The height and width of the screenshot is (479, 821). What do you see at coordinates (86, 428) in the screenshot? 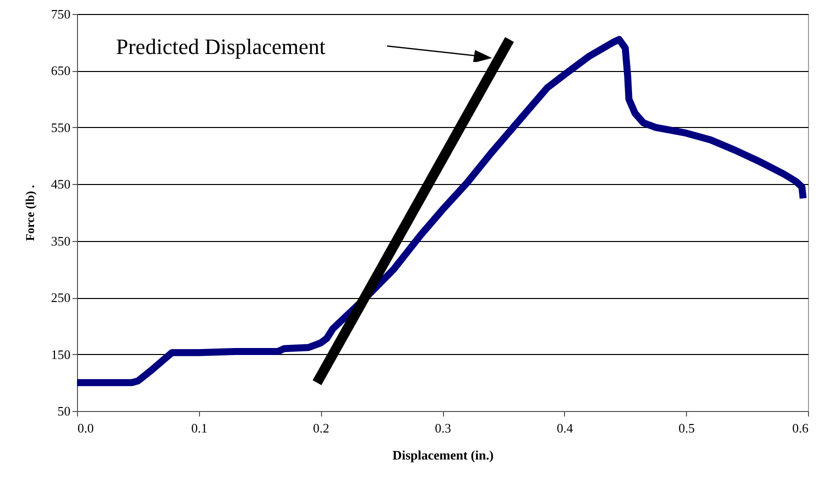
I see `x-tick-label: 0.0` at bounding box center [86, 428].